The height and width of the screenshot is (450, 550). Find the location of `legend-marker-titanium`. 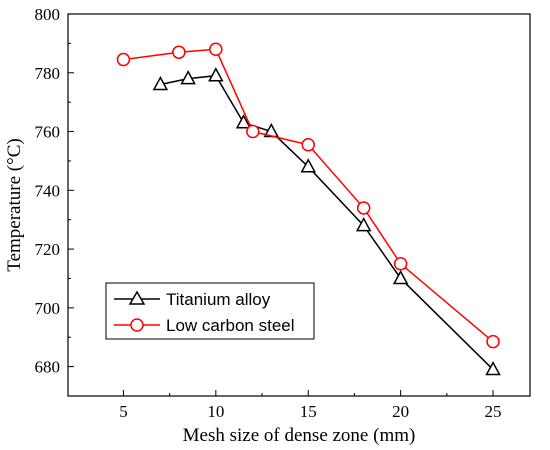

legend-marker-titanium is located at coordinates (137, 297).